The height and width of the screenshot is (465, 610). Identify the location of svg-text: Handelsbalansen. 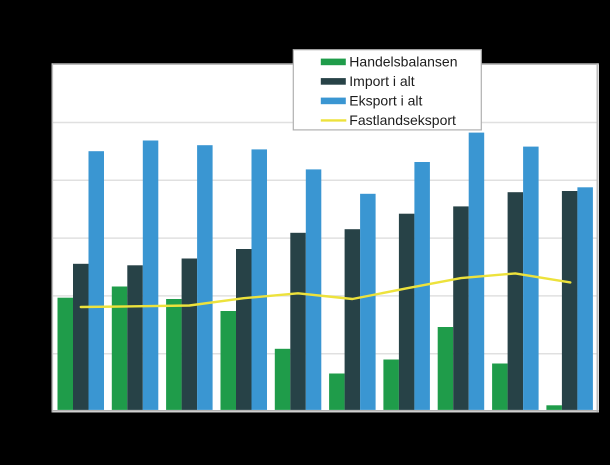
(403, 62).